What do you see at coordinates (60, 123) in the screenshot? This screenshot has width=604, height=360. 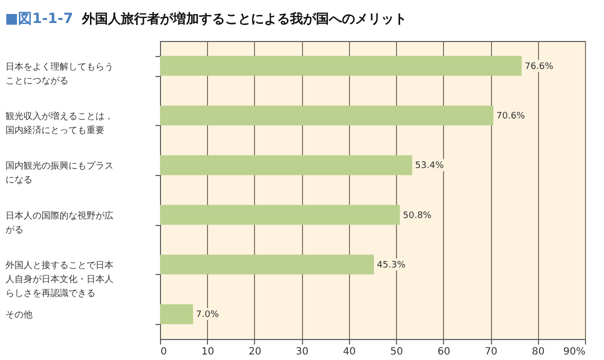 I see `y-tick-label: 観光収入が増えることは，国内経済にとっても重要` at bounding box center [60, 123].